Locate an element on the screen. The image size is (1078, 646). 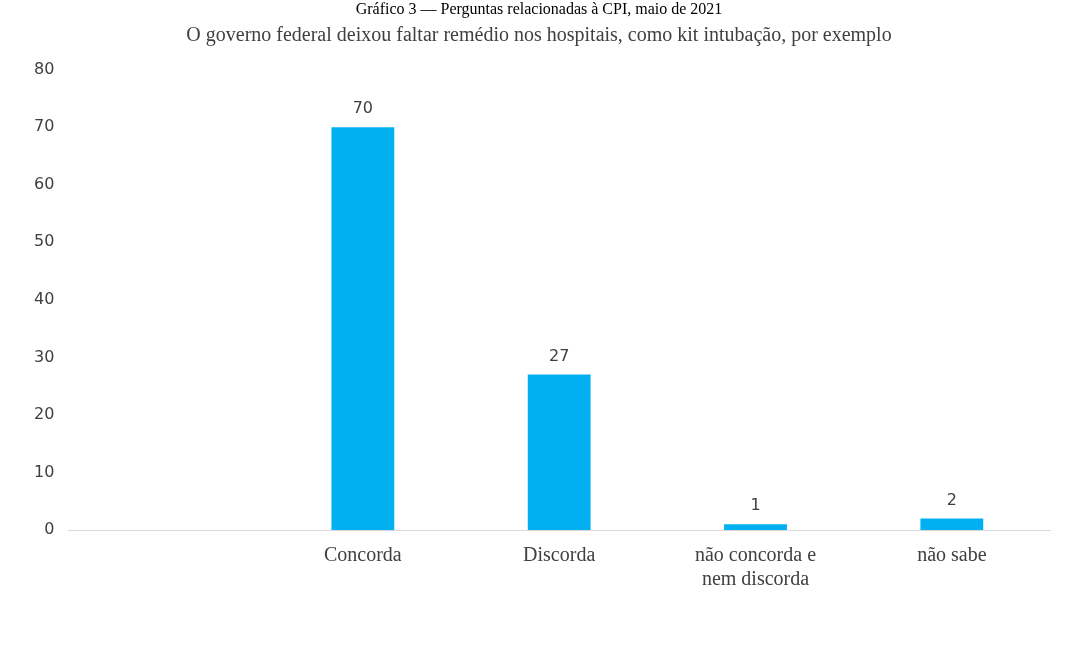
data-label: 27 is located at coordinates (559, 355).